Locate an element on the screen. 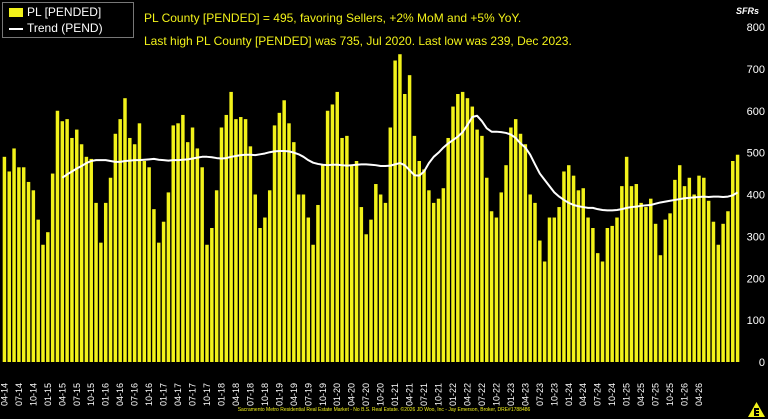 The image size is (768, 419). y-axis-ticks: 0 100 200 300 400 500 600 700 800 is located at coordinates (756, 195).